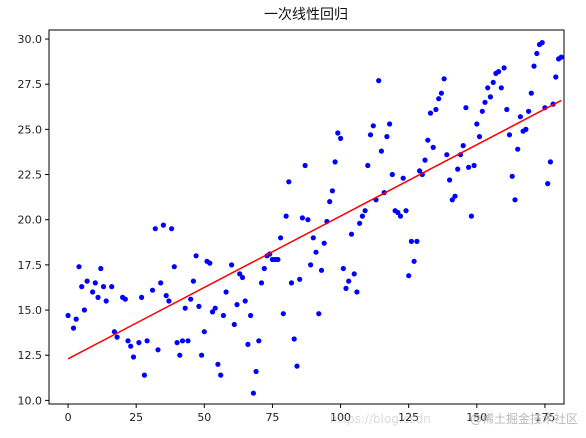  I want to click on x-tick-label: 75, so click(272, 417).